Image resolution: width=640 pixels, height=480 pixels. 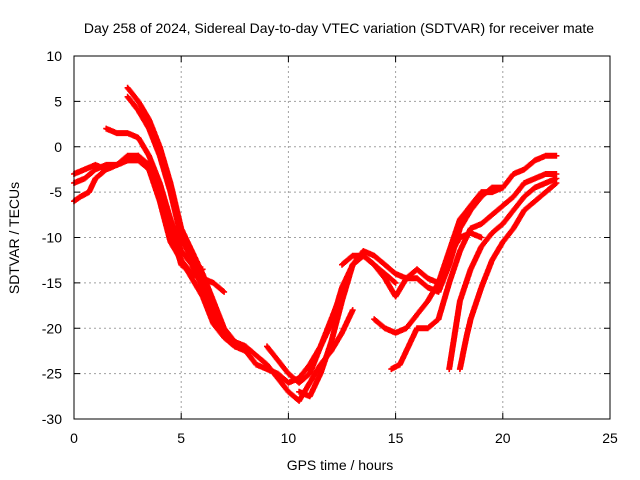 I want to click on x-tick-label: 0, so click(x=74, y=438).